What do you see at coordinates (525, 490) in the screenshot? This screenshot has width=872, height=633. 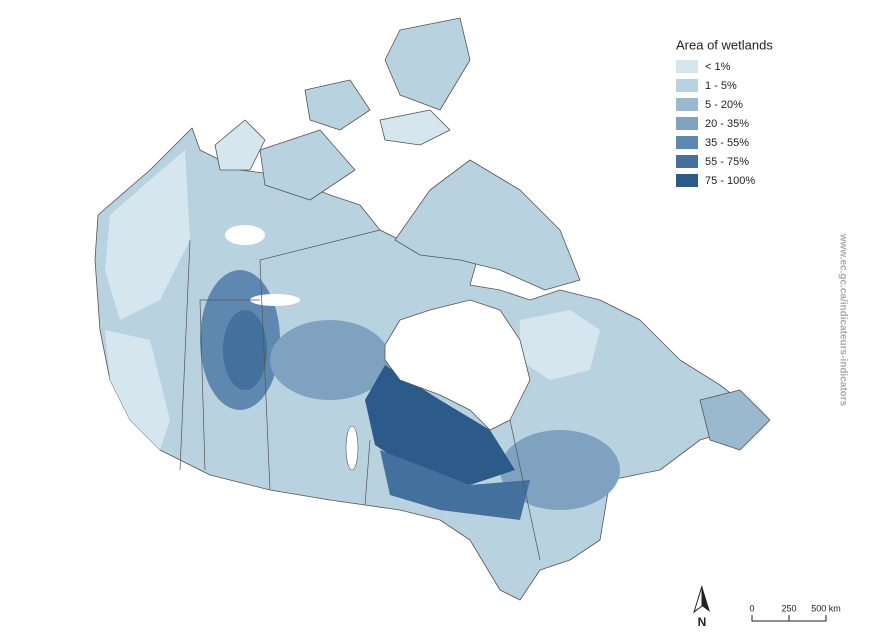 I see `border-qc` at bounding box center [525, 490].